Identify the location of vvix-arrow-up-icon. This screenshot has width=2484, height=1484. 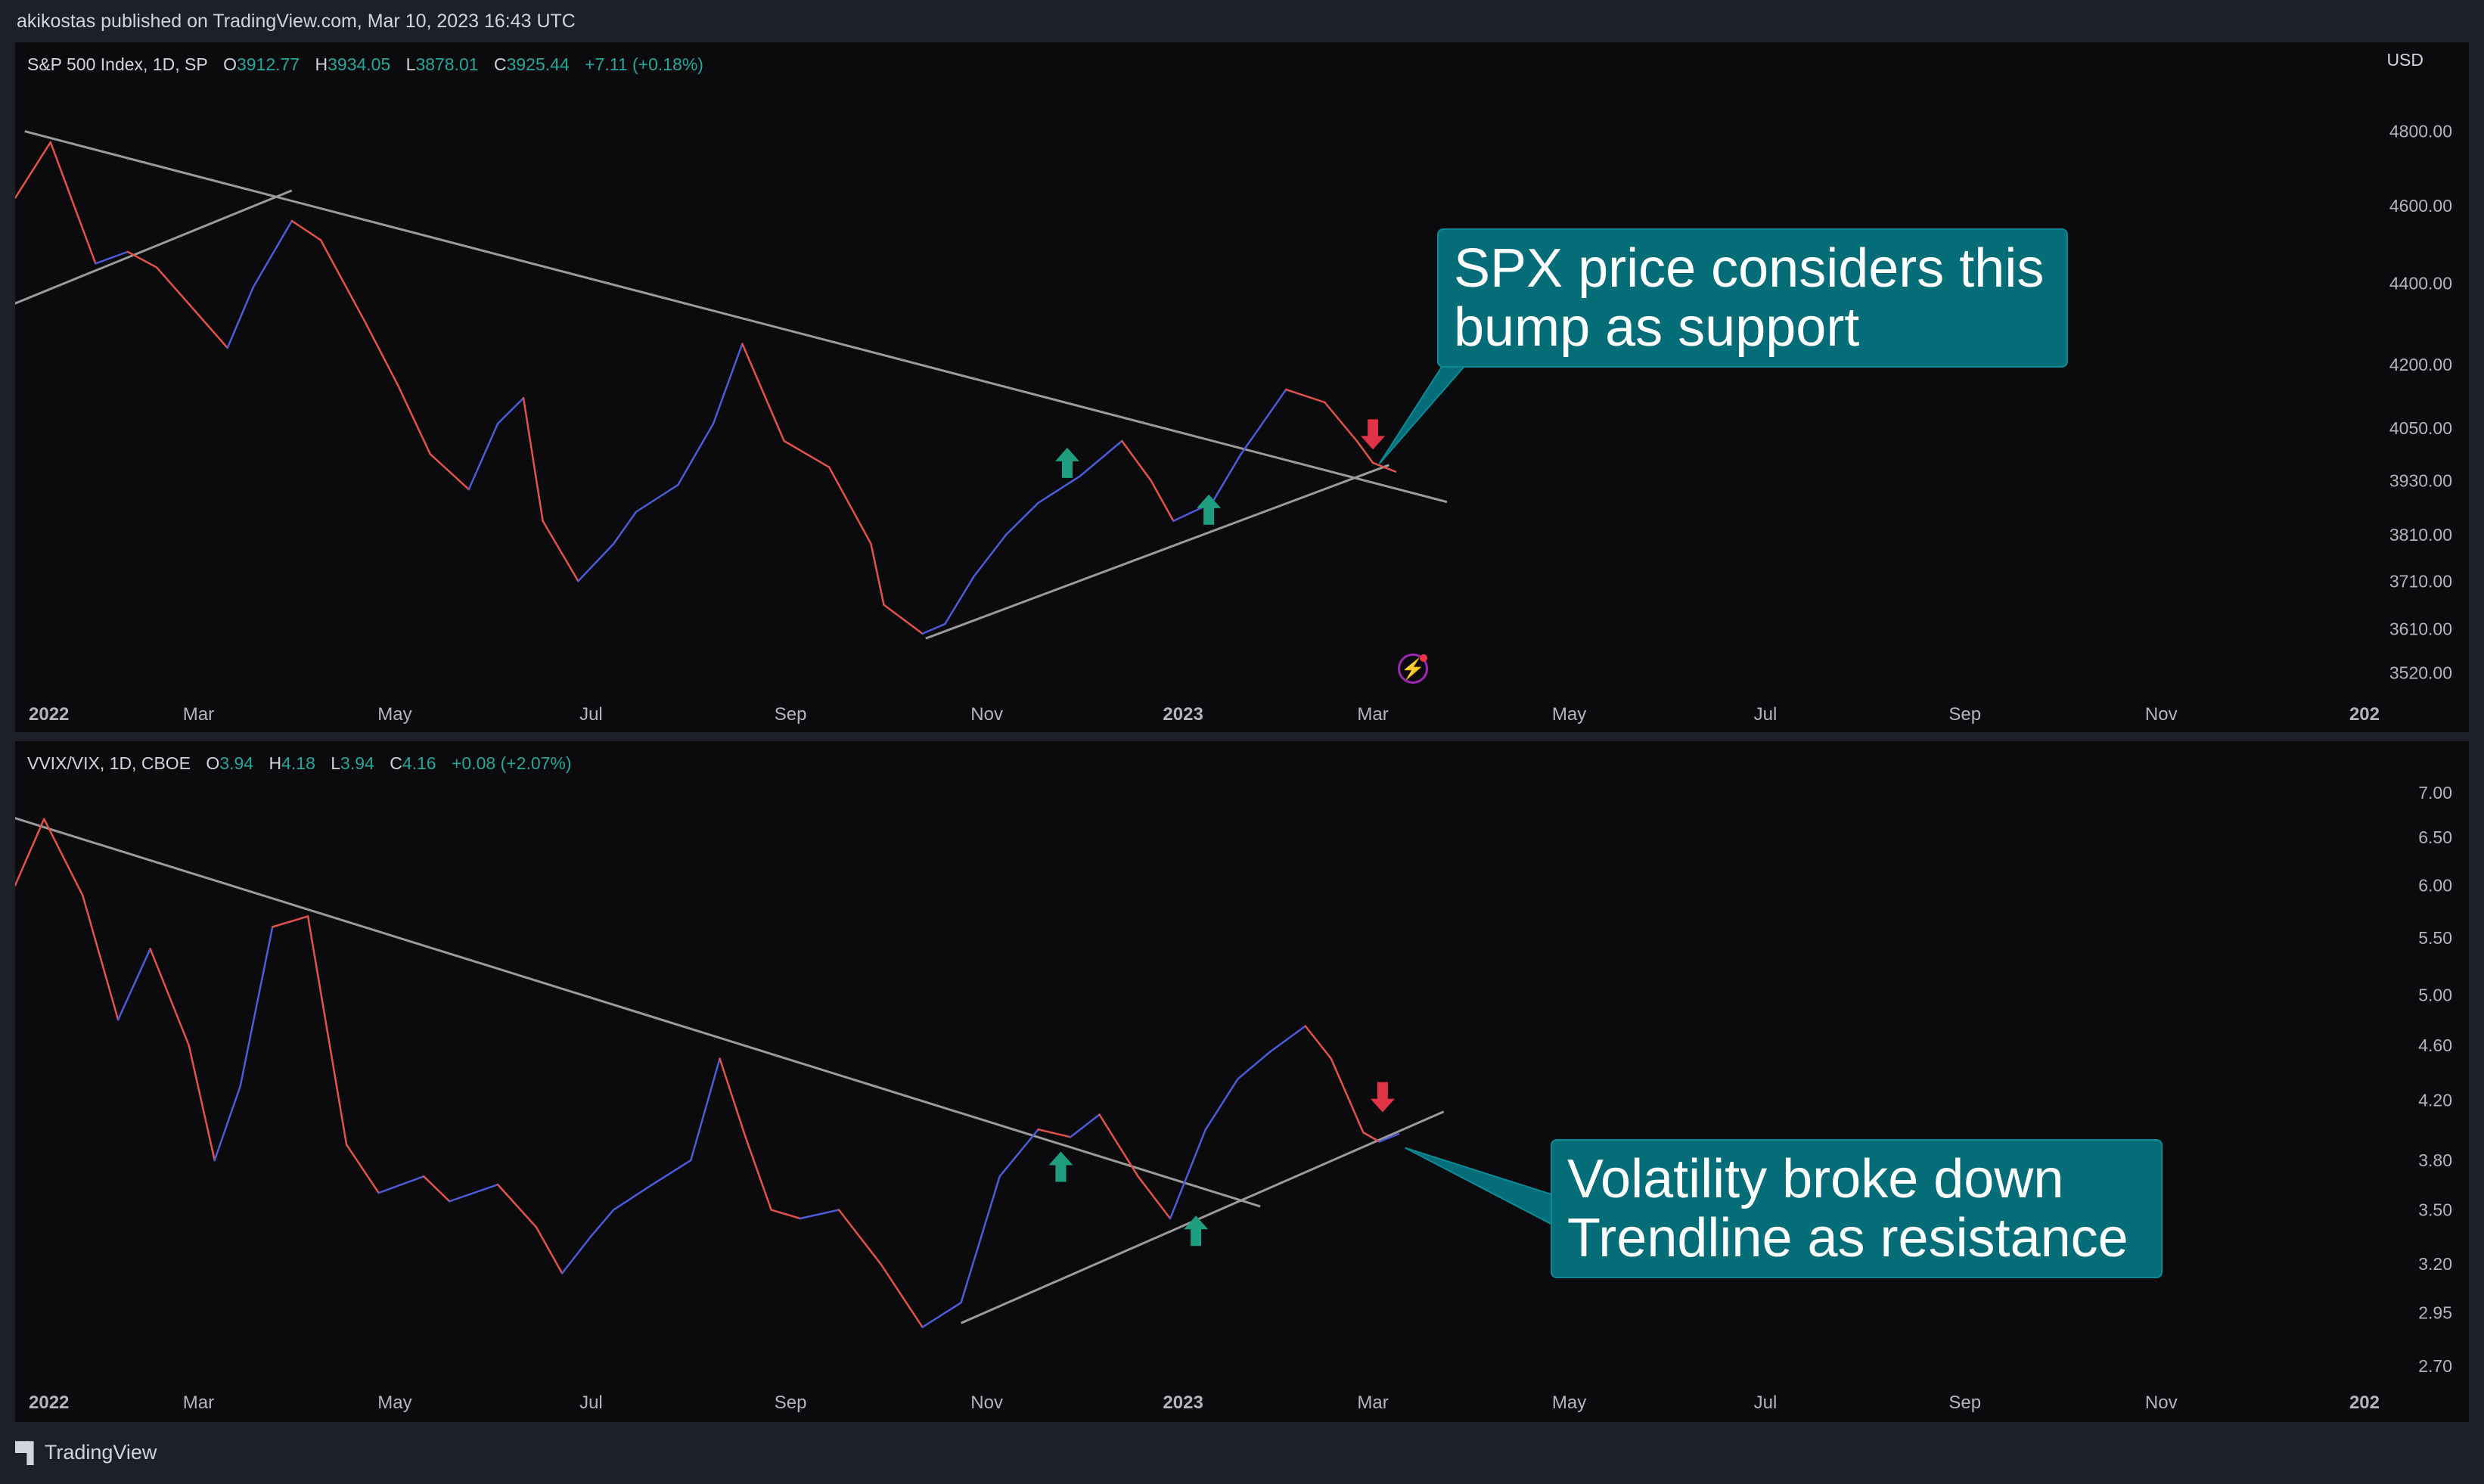
(1061, 1166).